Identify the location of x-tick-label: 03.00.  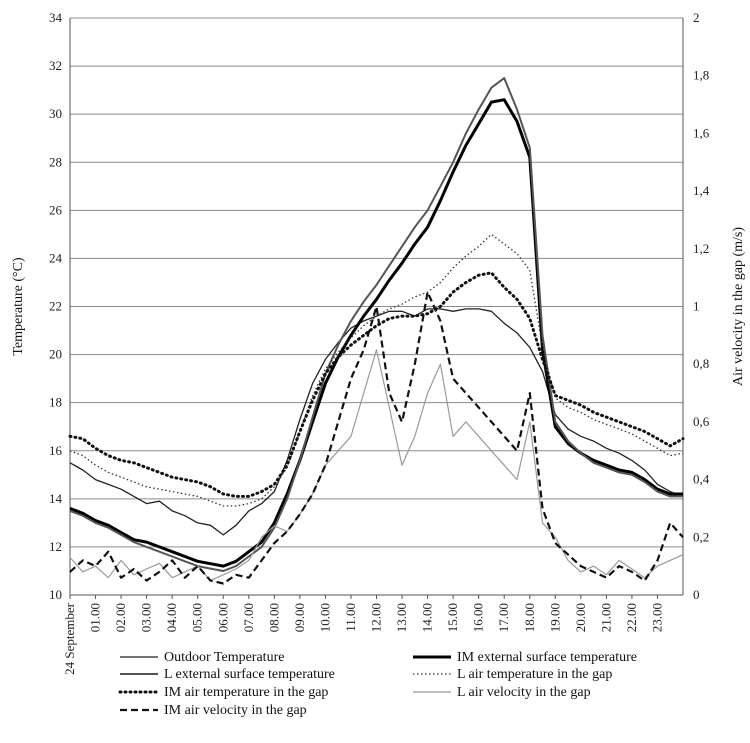
(146, 617).